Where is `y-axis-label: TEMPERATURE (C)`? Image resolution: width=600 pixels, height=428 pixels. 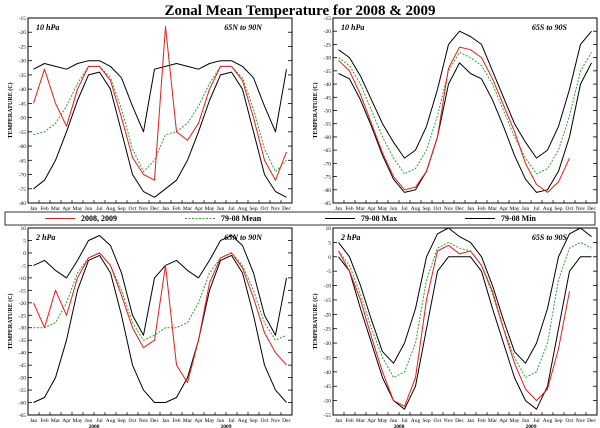
y-axis-label: TEMPERATURE (C) is located at coordinates (315, 321).